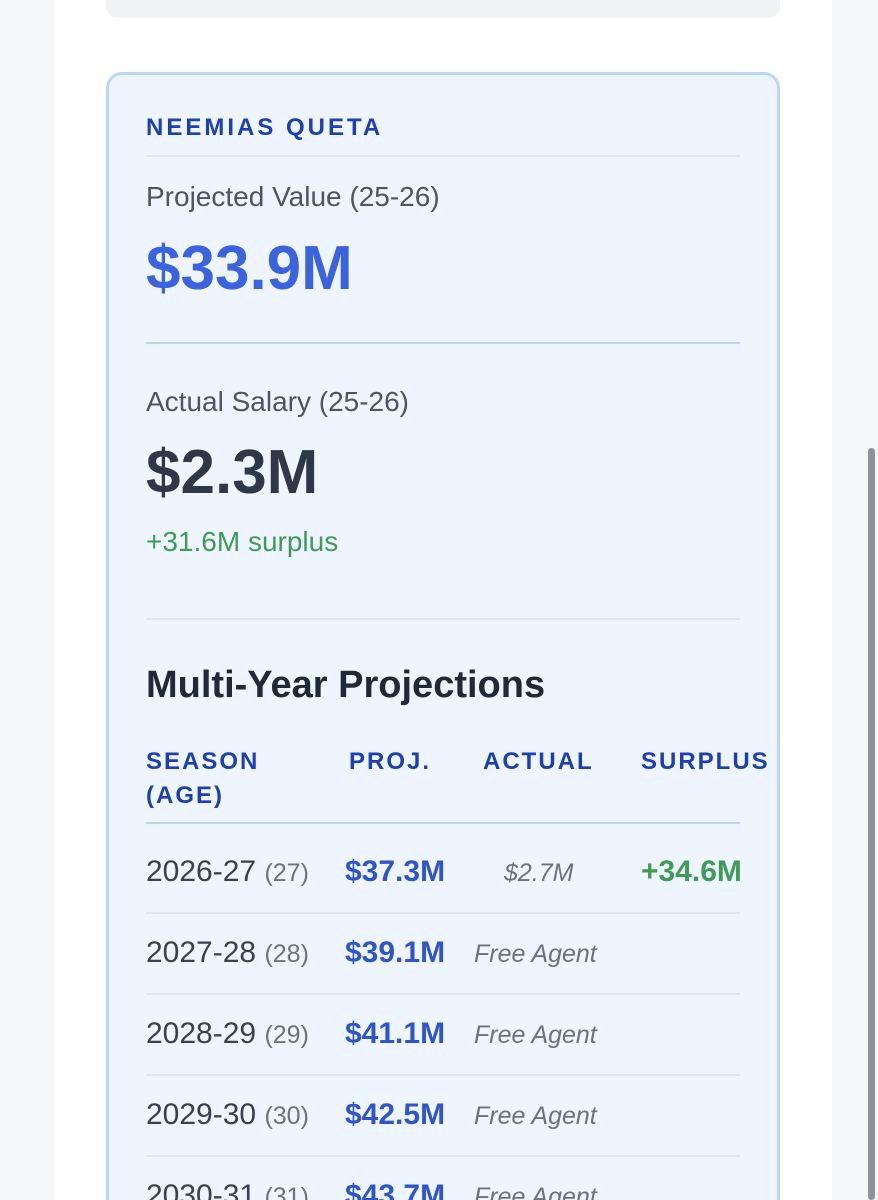  Describe the element at coordinates (395, 1114) in the screenshot. I see `row-proj: $42.5M` at that location.